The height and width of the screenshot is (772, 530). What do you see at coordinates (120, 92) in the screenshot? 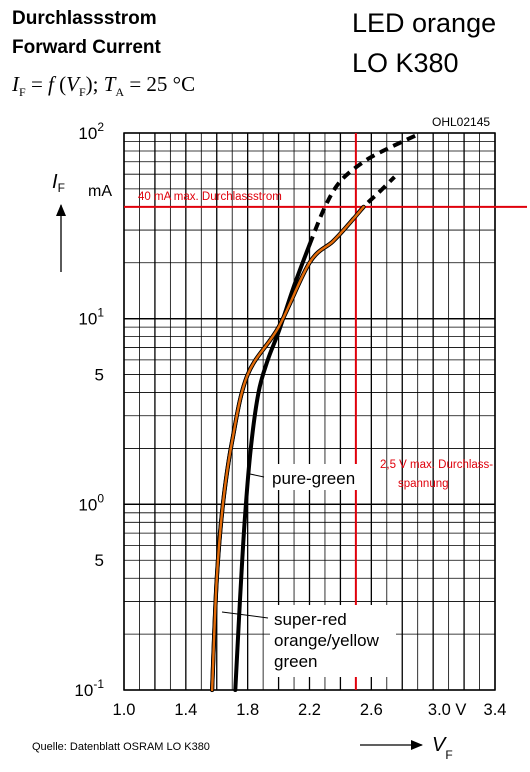
I see `formula-t-sub: A` at bounding box center [120, 92].